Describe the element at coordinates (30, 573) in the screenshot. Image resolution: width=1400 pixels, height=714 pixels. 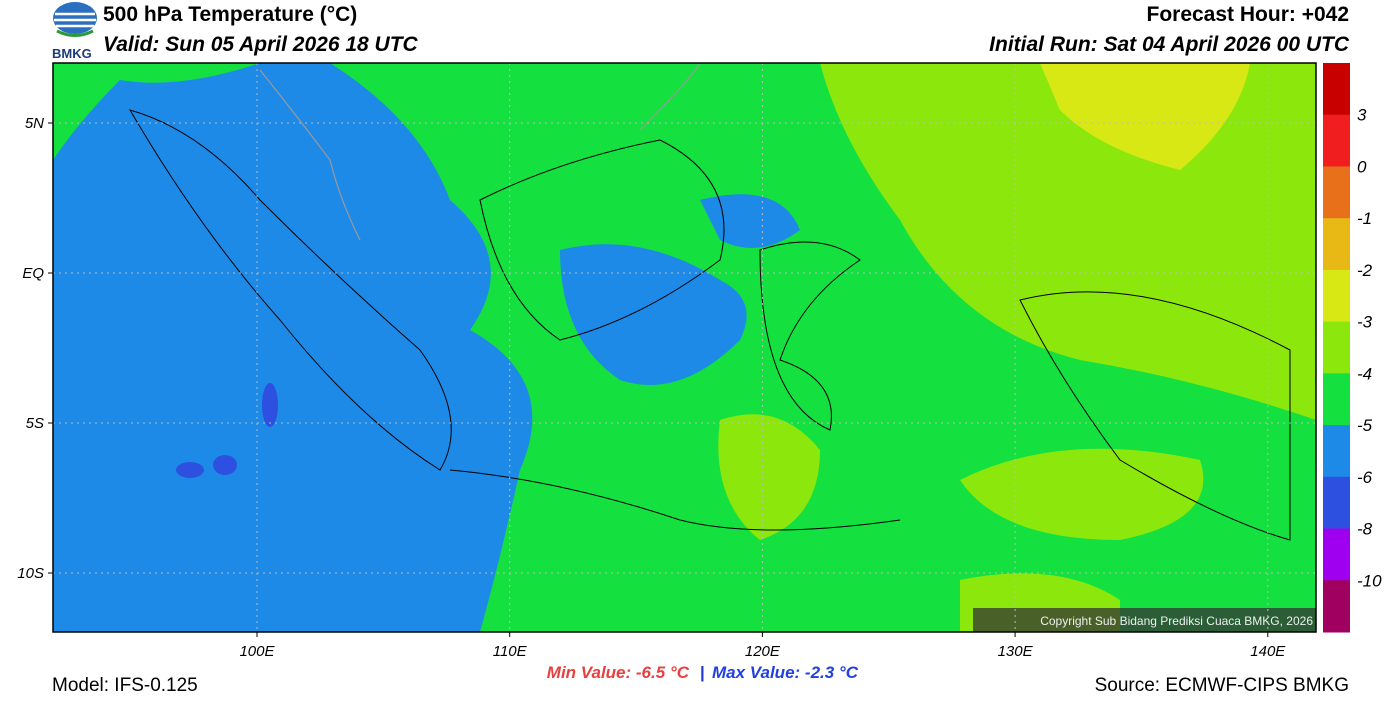
I see `lat-label: 10S` at that location.